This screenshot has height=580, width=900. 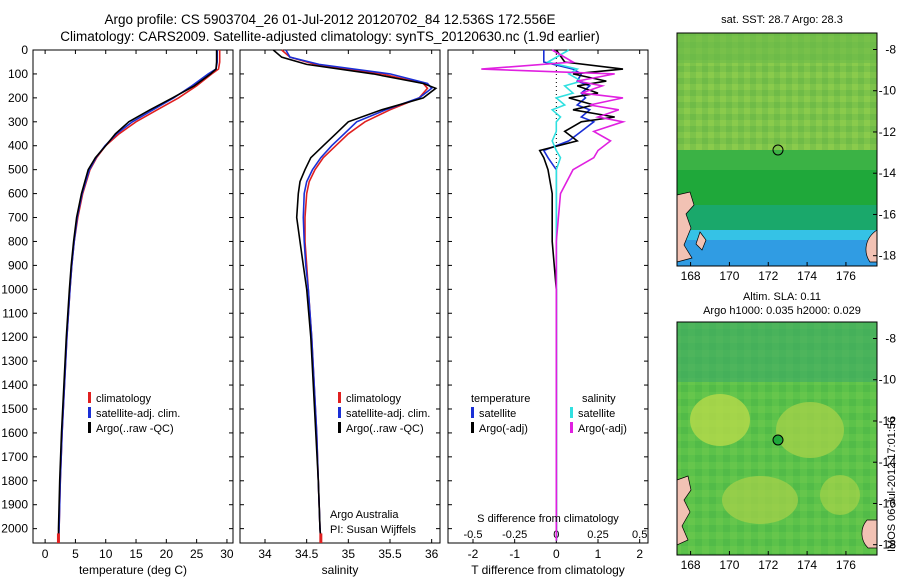 I want to click on imos-stamp: IMOS 06-Jul-2012 17:01:56, so click(x=892, y=484).